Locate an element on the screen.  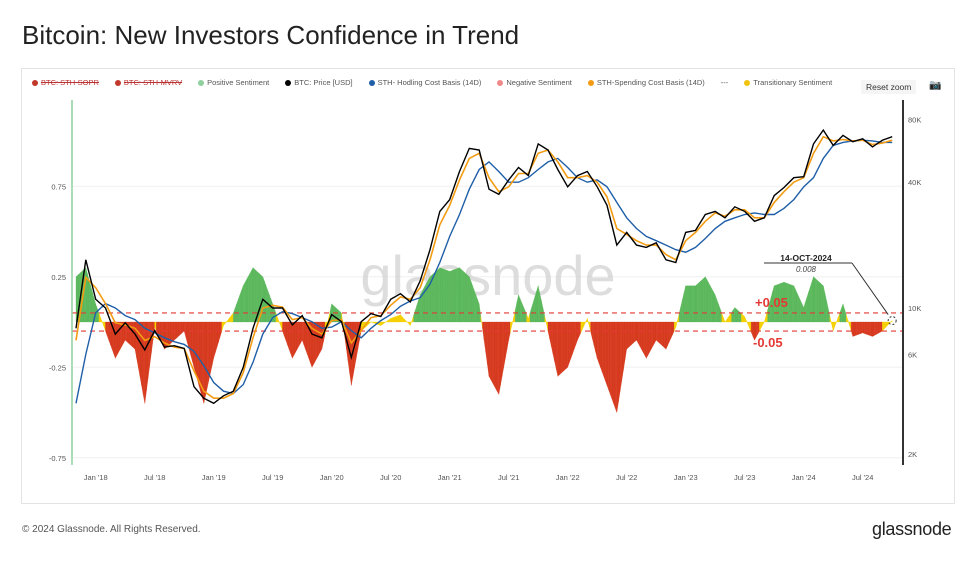
legend-item: STH- Hodling Cost Basis (14D) is located at coordinates (424, 82).